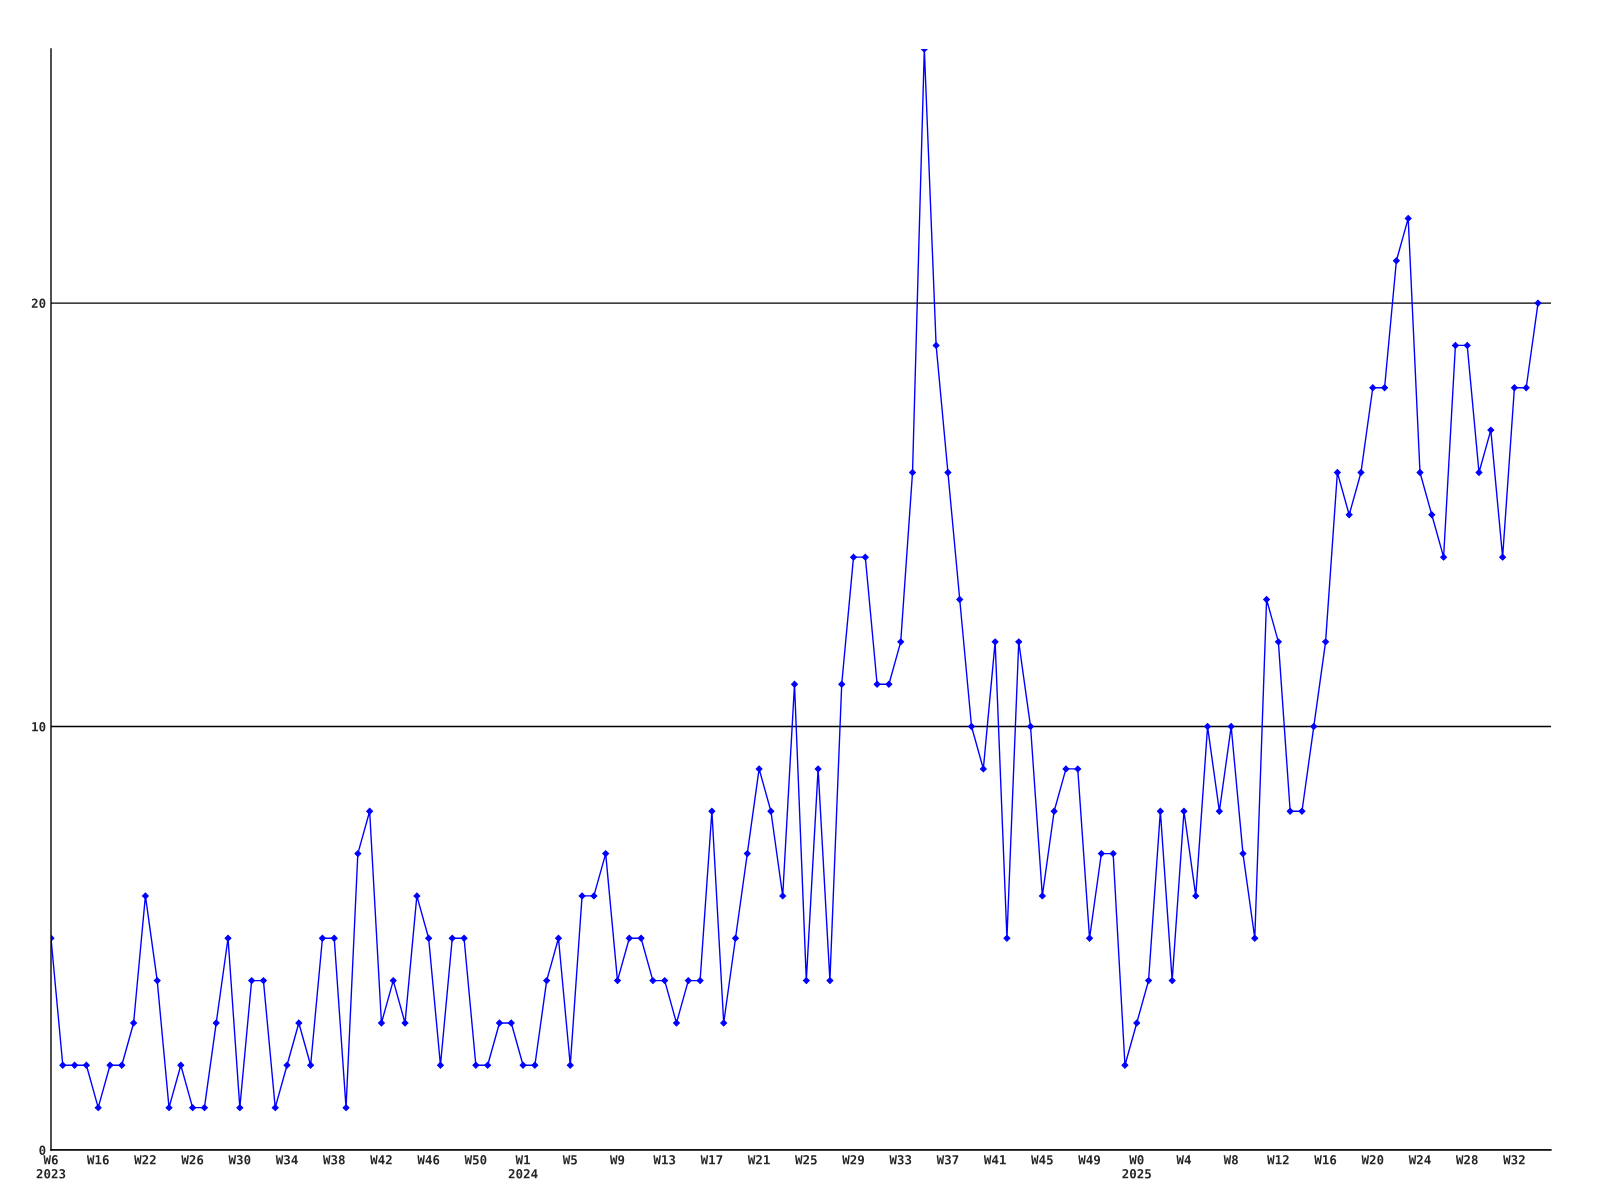  Describe the element at coordinates (51, 1167) in the screenshot. I see `x-tick-label: W6 2023` at that location.